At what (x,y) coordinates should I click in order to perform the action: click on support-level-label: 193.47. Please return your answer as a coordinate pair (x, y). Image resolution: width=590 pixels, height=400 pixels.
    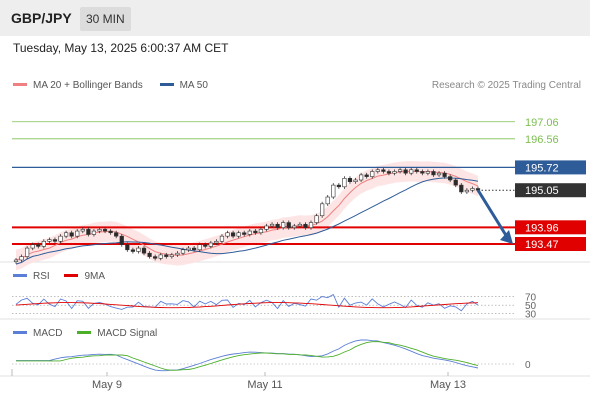
    Looking at the image, I should click on (542, 245).